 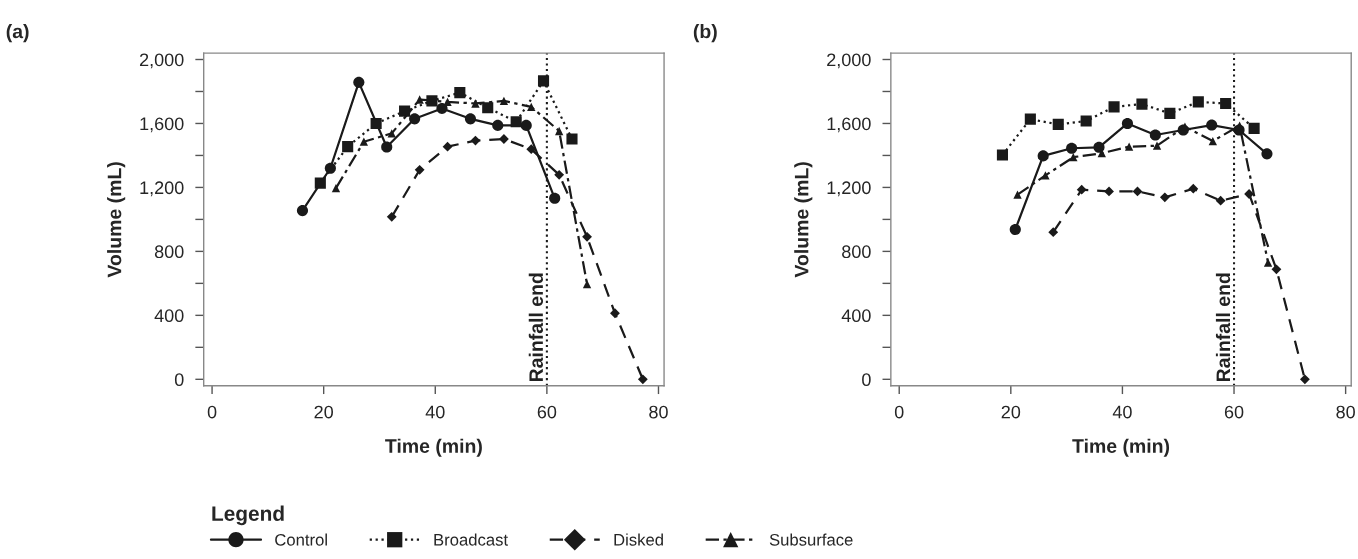 I want to click on x-tick-label: 40, so click(x=435, y=412).